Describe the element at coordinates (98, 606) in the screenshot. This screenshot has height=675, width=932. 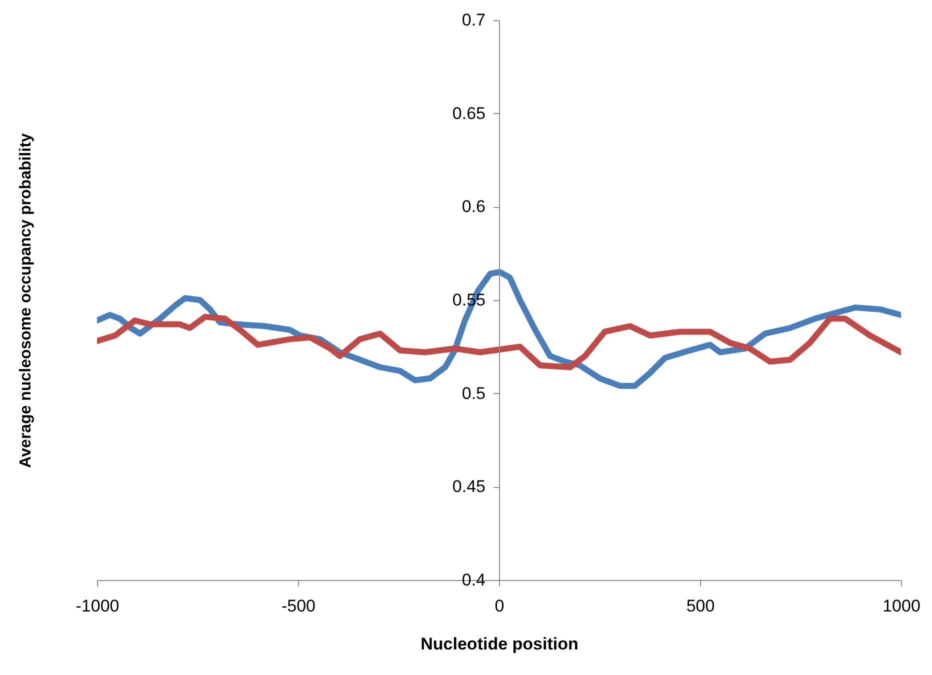
I see `x-tick-label: -1000` at that location.